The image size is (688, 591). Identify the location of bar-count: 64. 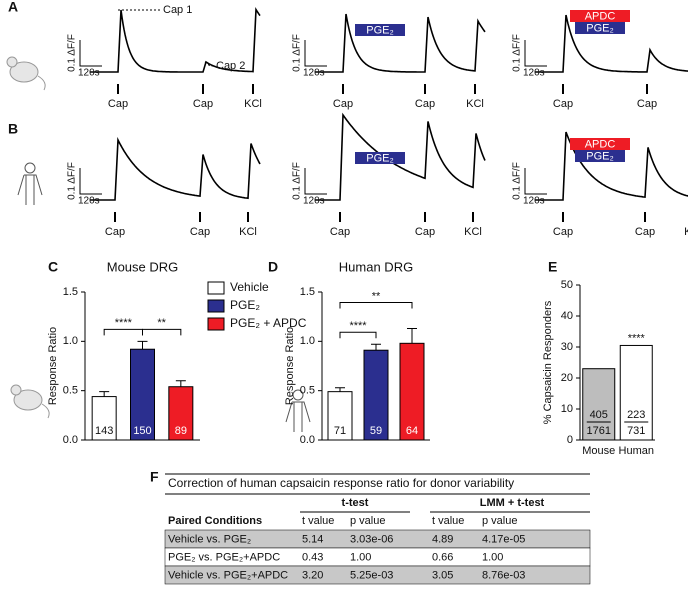
(412, 431).